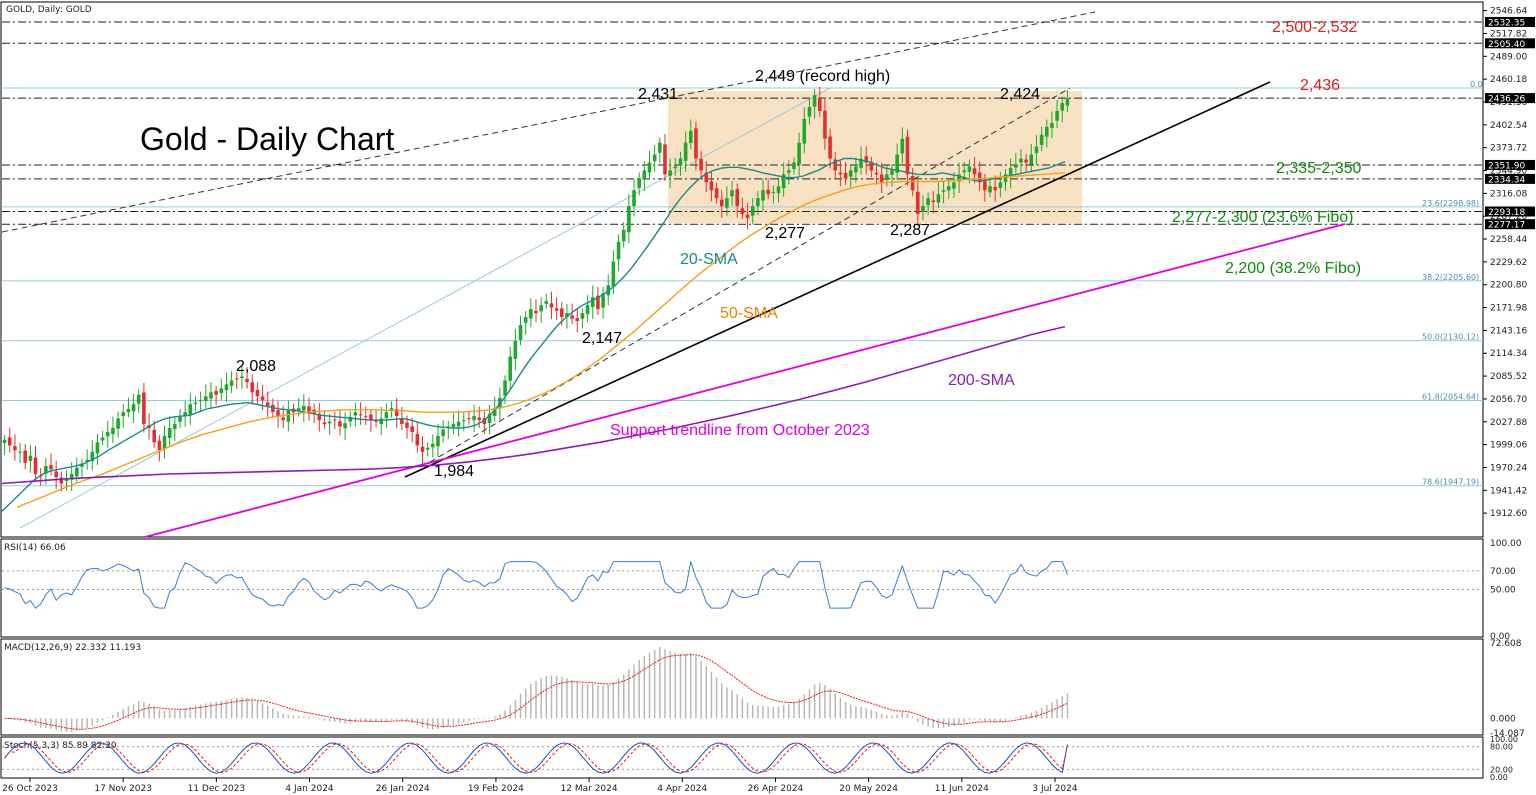 This screenshot has height=795, width=1536. I want to click on level-resistance-current: 2,436, so click(1320, 85).